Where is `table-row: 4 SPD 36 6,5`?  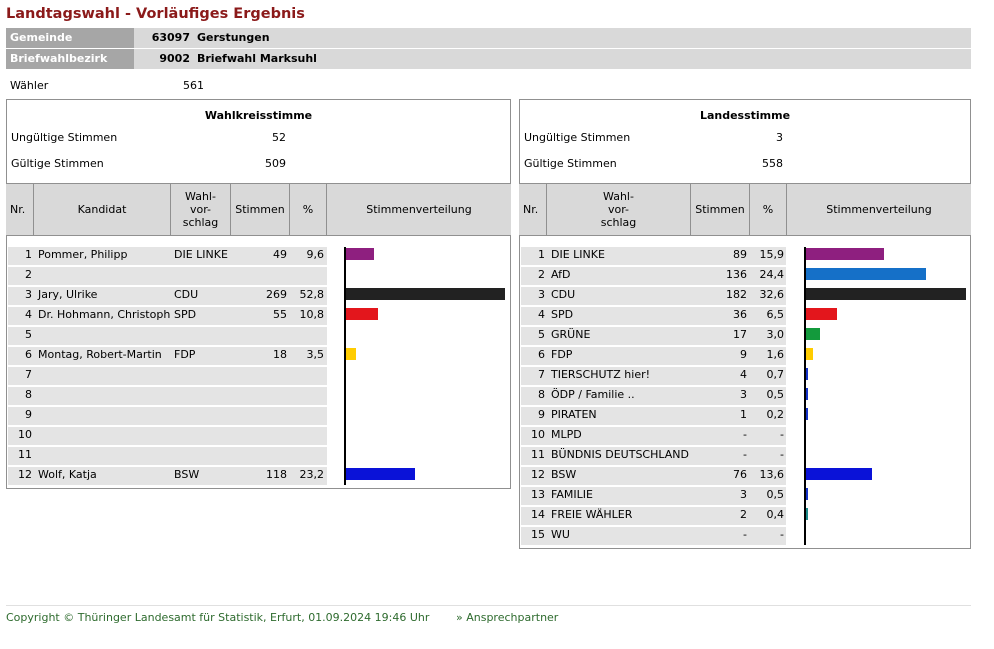 table-row: 4 SPD 36 6,5 is located at coordinates (653, 316).